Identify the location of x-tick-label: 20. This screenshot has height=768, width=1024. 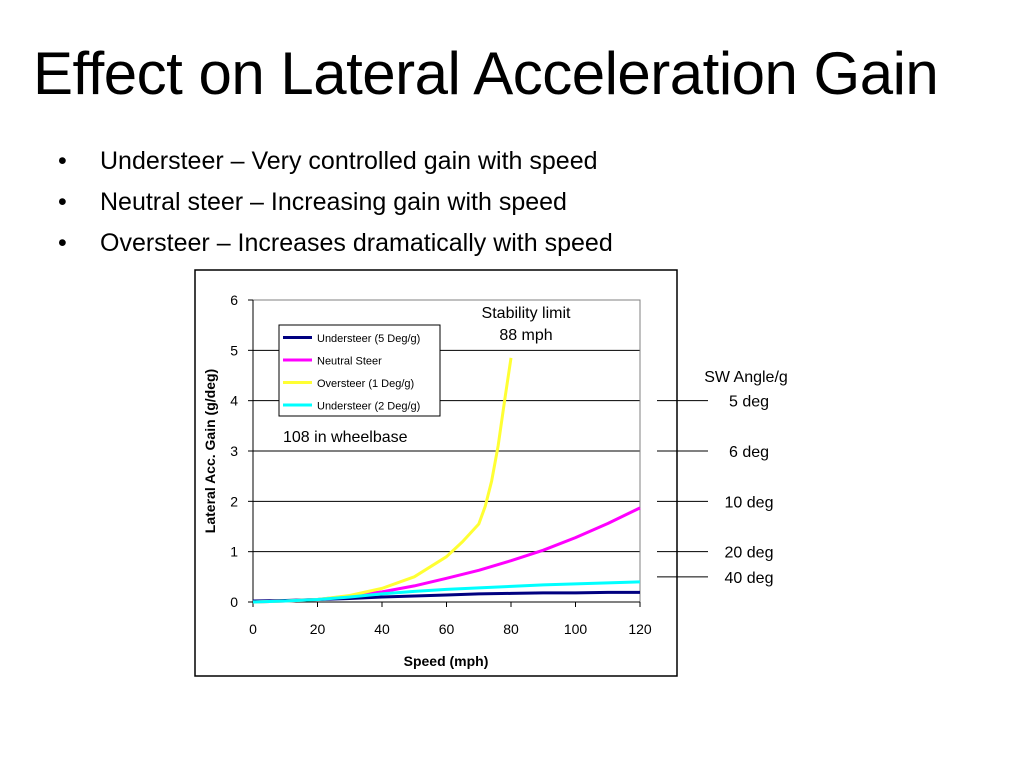
(318, 629).